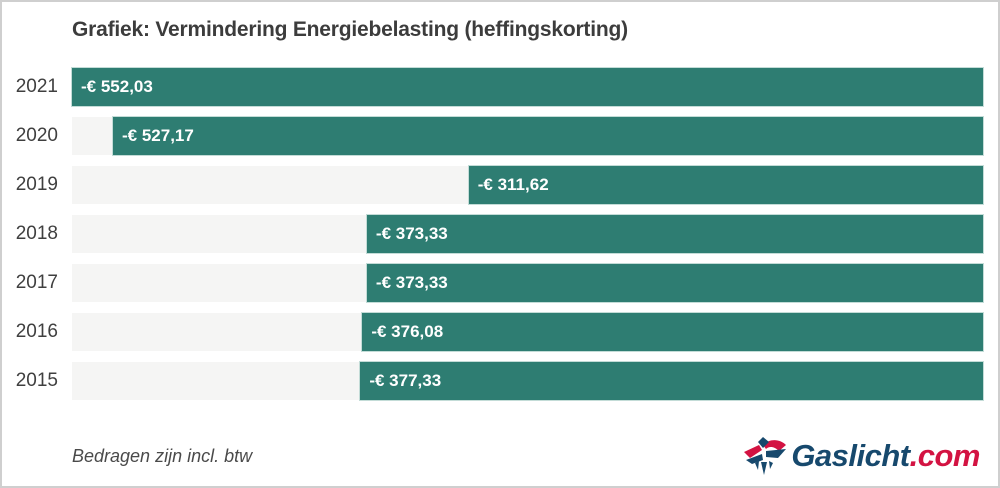  What do you see at coordinates (765, 456) in the screenshot?
I see `gaslicht-logo-icon` at bounding box center [765, 456].